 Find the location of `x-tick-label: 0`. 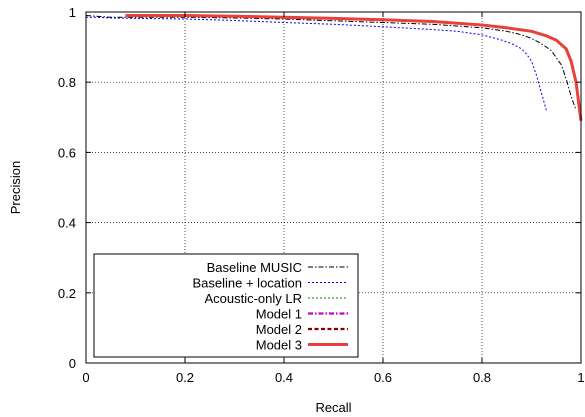

x-tick-label: 0 is located at coordinates (85, 377).